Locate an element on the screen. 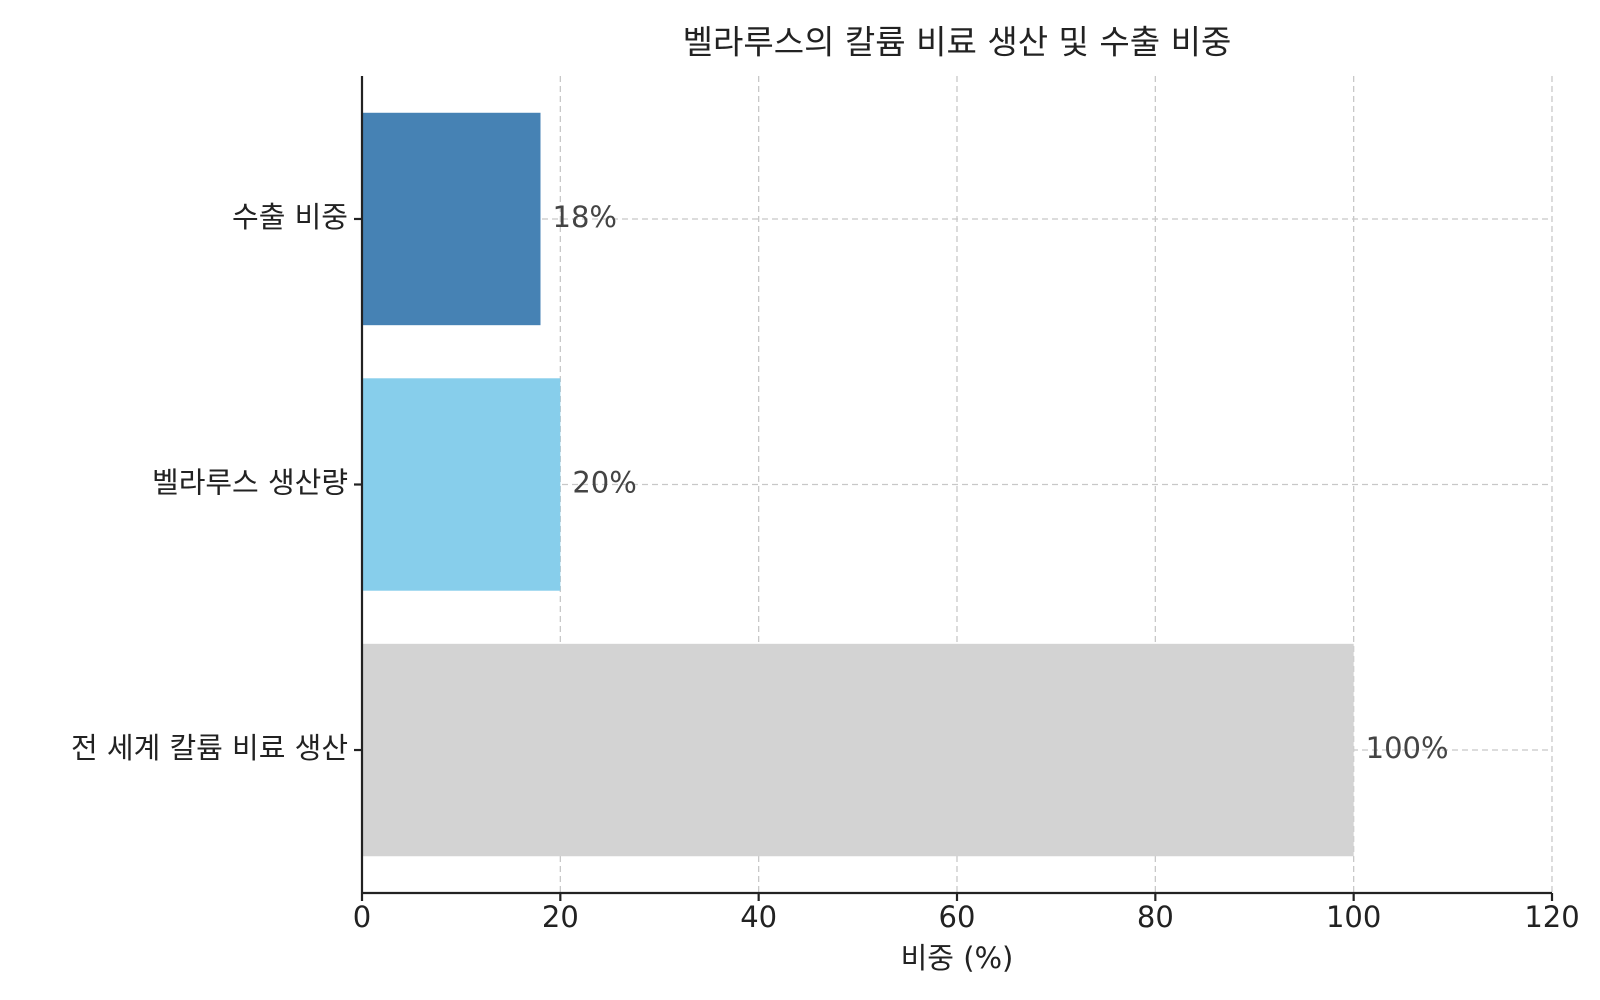  x-axis-label: 비중 (%) is located at coordinates (957, 958).